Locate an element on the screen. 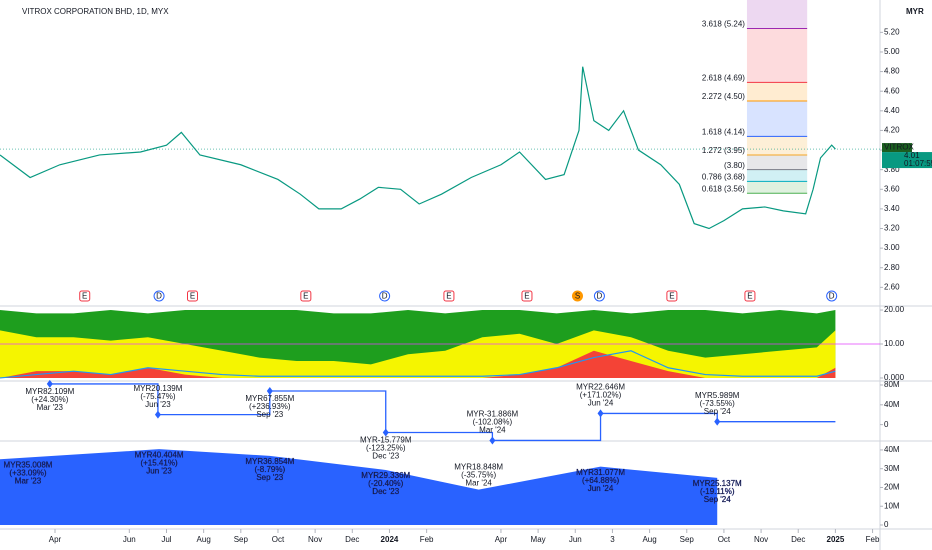  step-label: MYR5.989M is located at coordinates (717, 395).